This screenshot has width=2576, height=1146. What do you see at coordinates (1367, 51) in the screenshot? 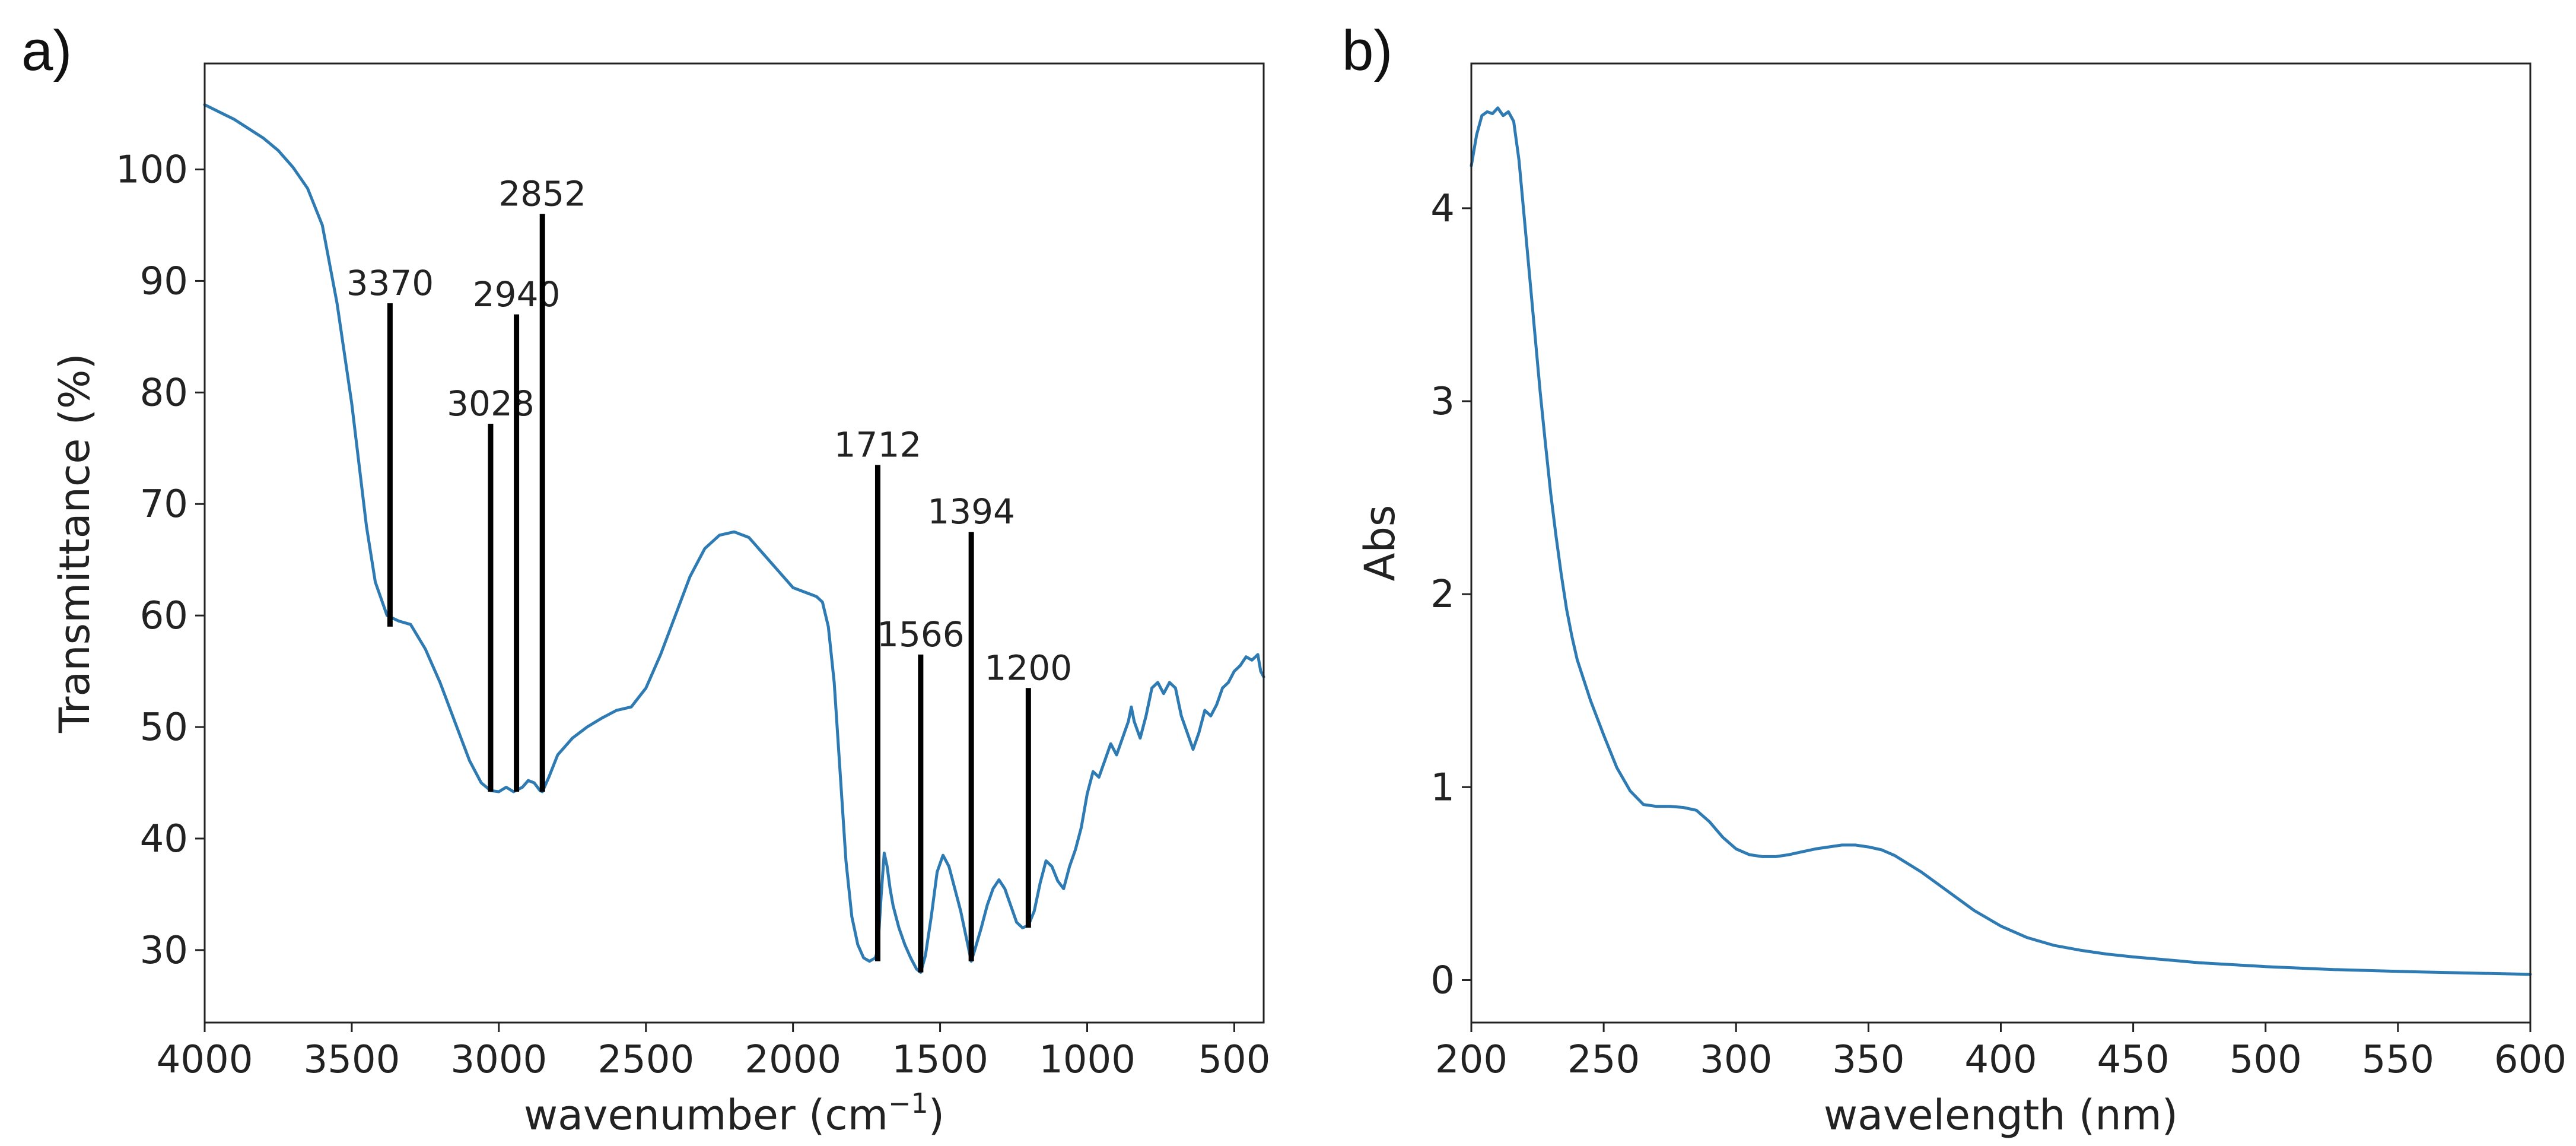
I see `panel-b-label: b)` at bounding box center [1367, 51].